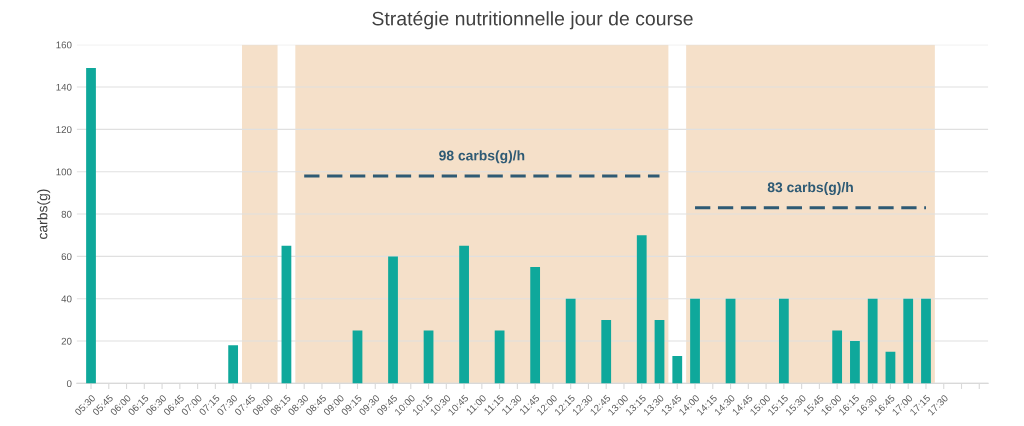 This screenshot has width=1024, height=426. What do you see at coordinates (64, 172) in the screenshot?
I see `y-tick-label: 100` at bounding box center [64, 172].